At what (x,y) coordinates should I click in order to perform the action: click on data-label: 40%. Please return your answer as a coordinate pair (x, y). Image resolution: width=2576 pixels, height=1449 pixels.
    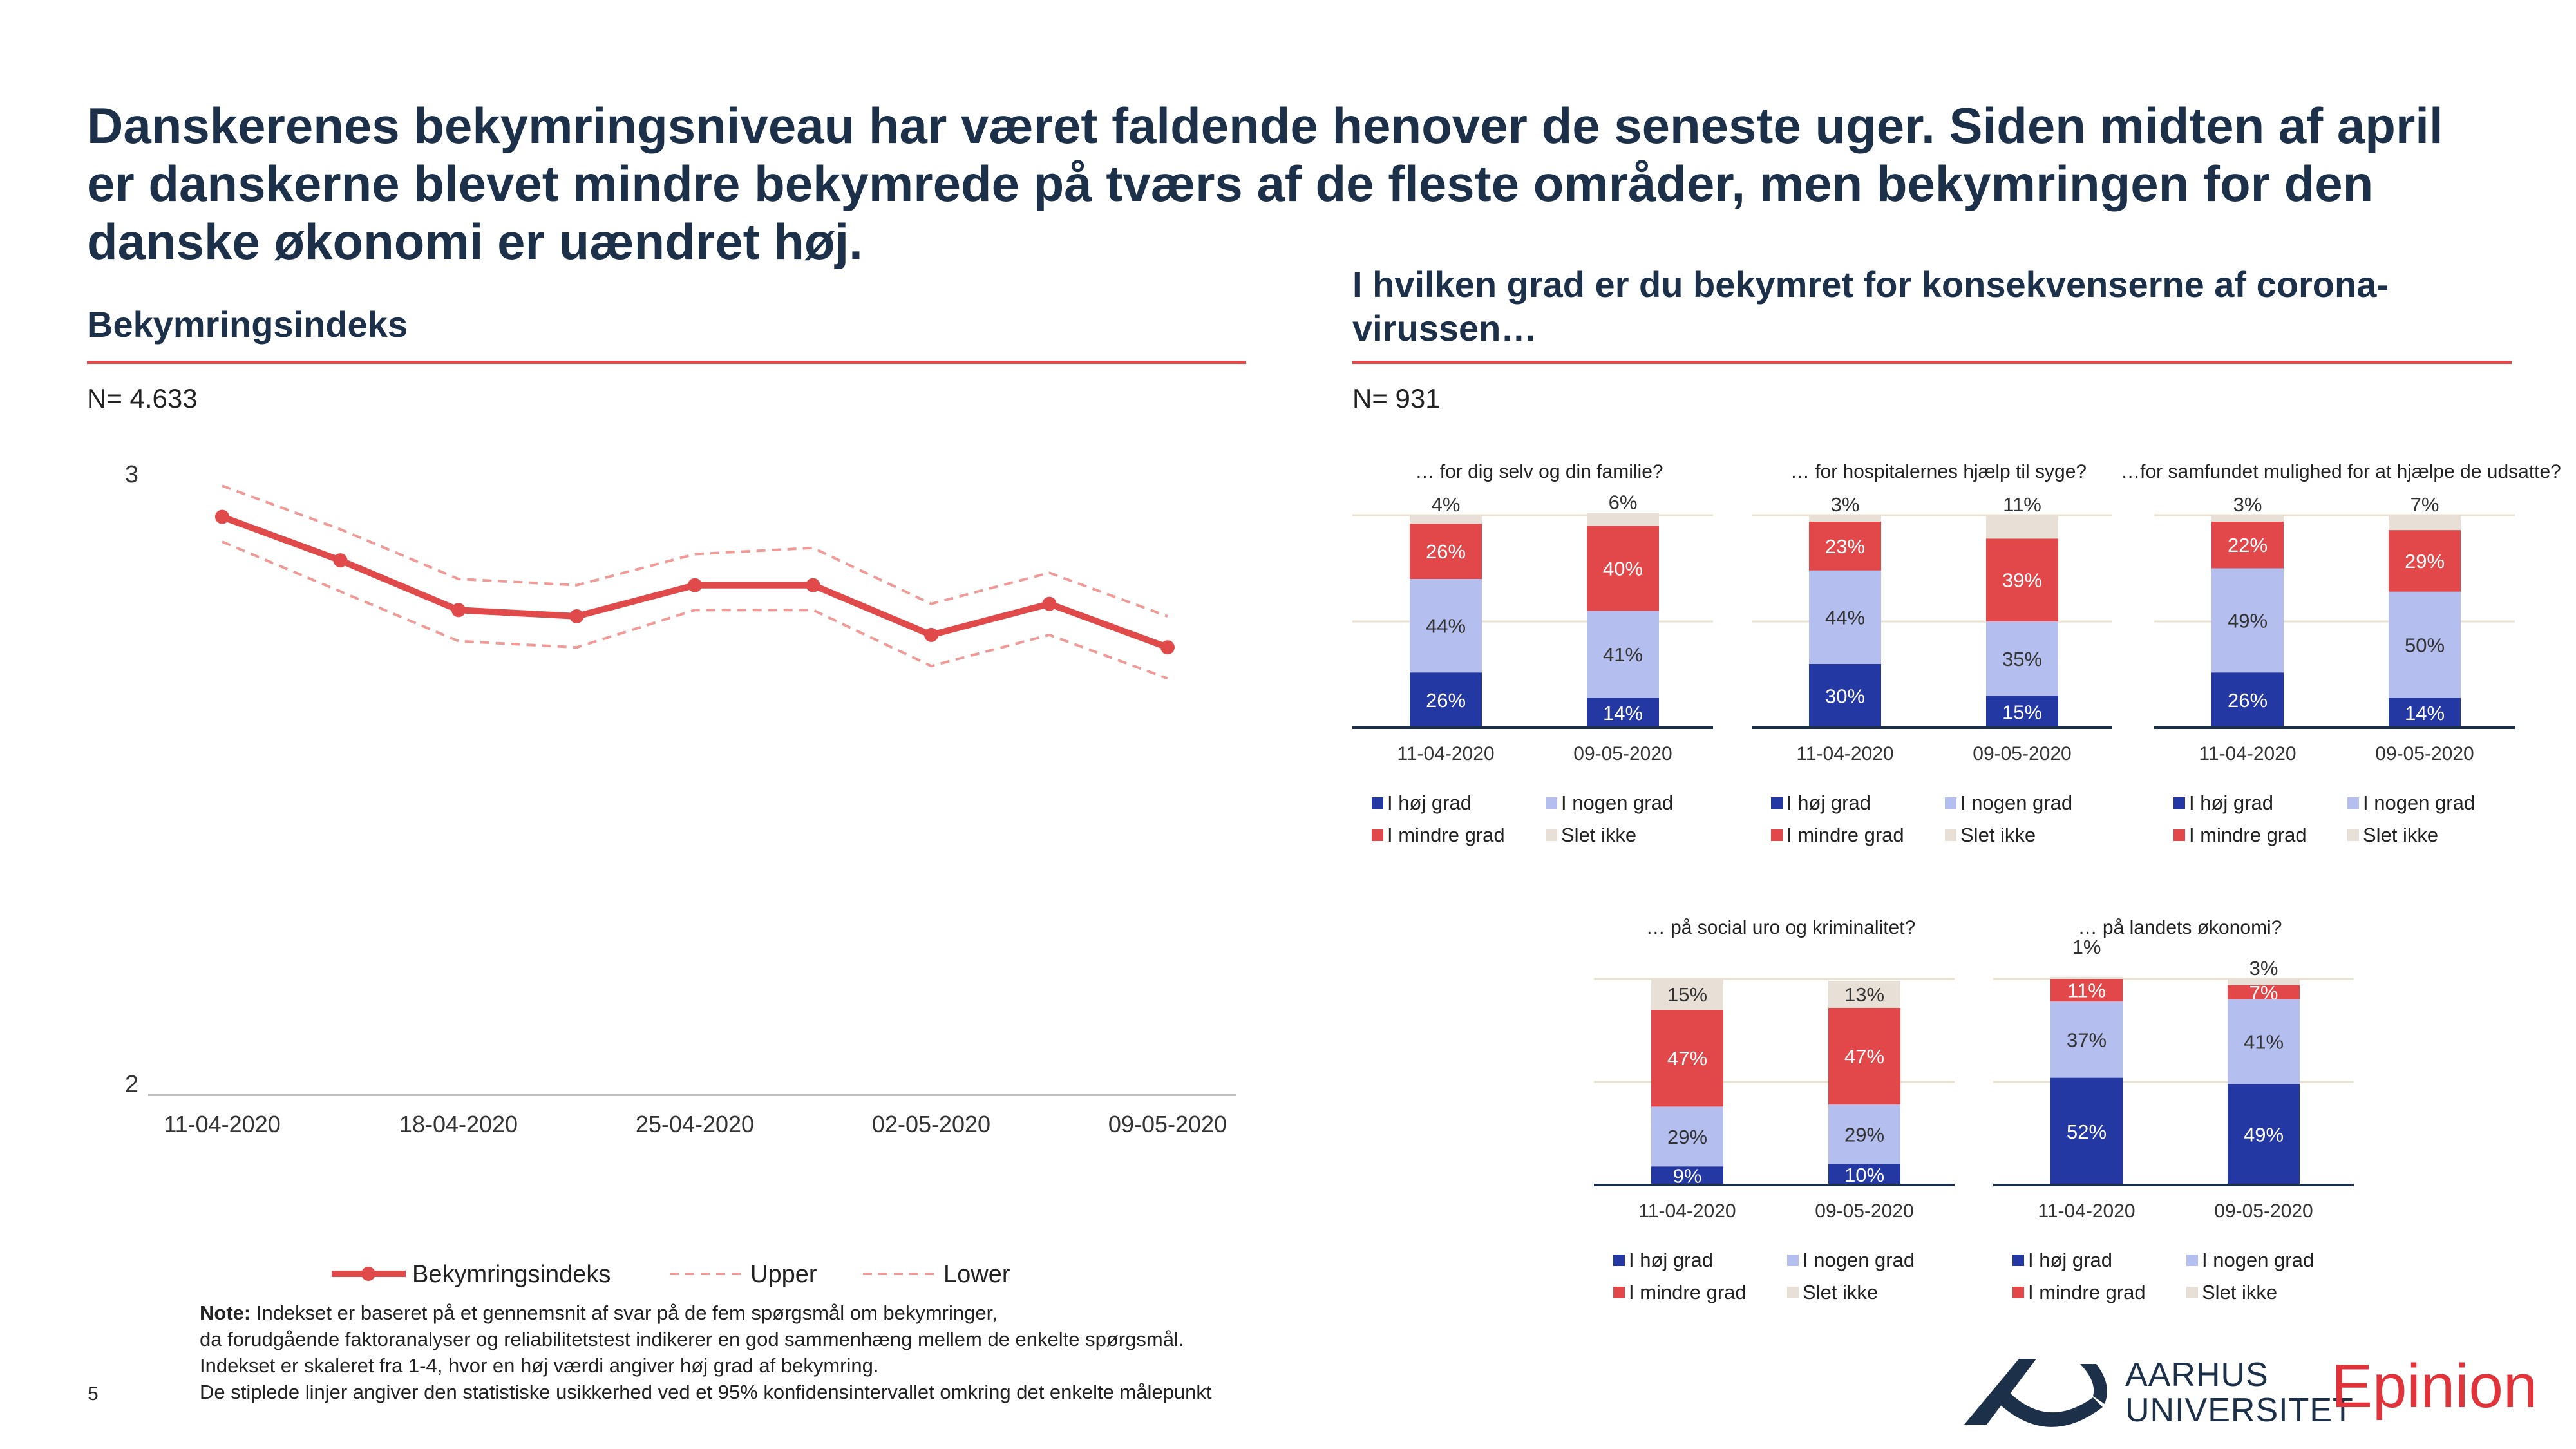
    Looking at the image, I should click on (1623, 569).